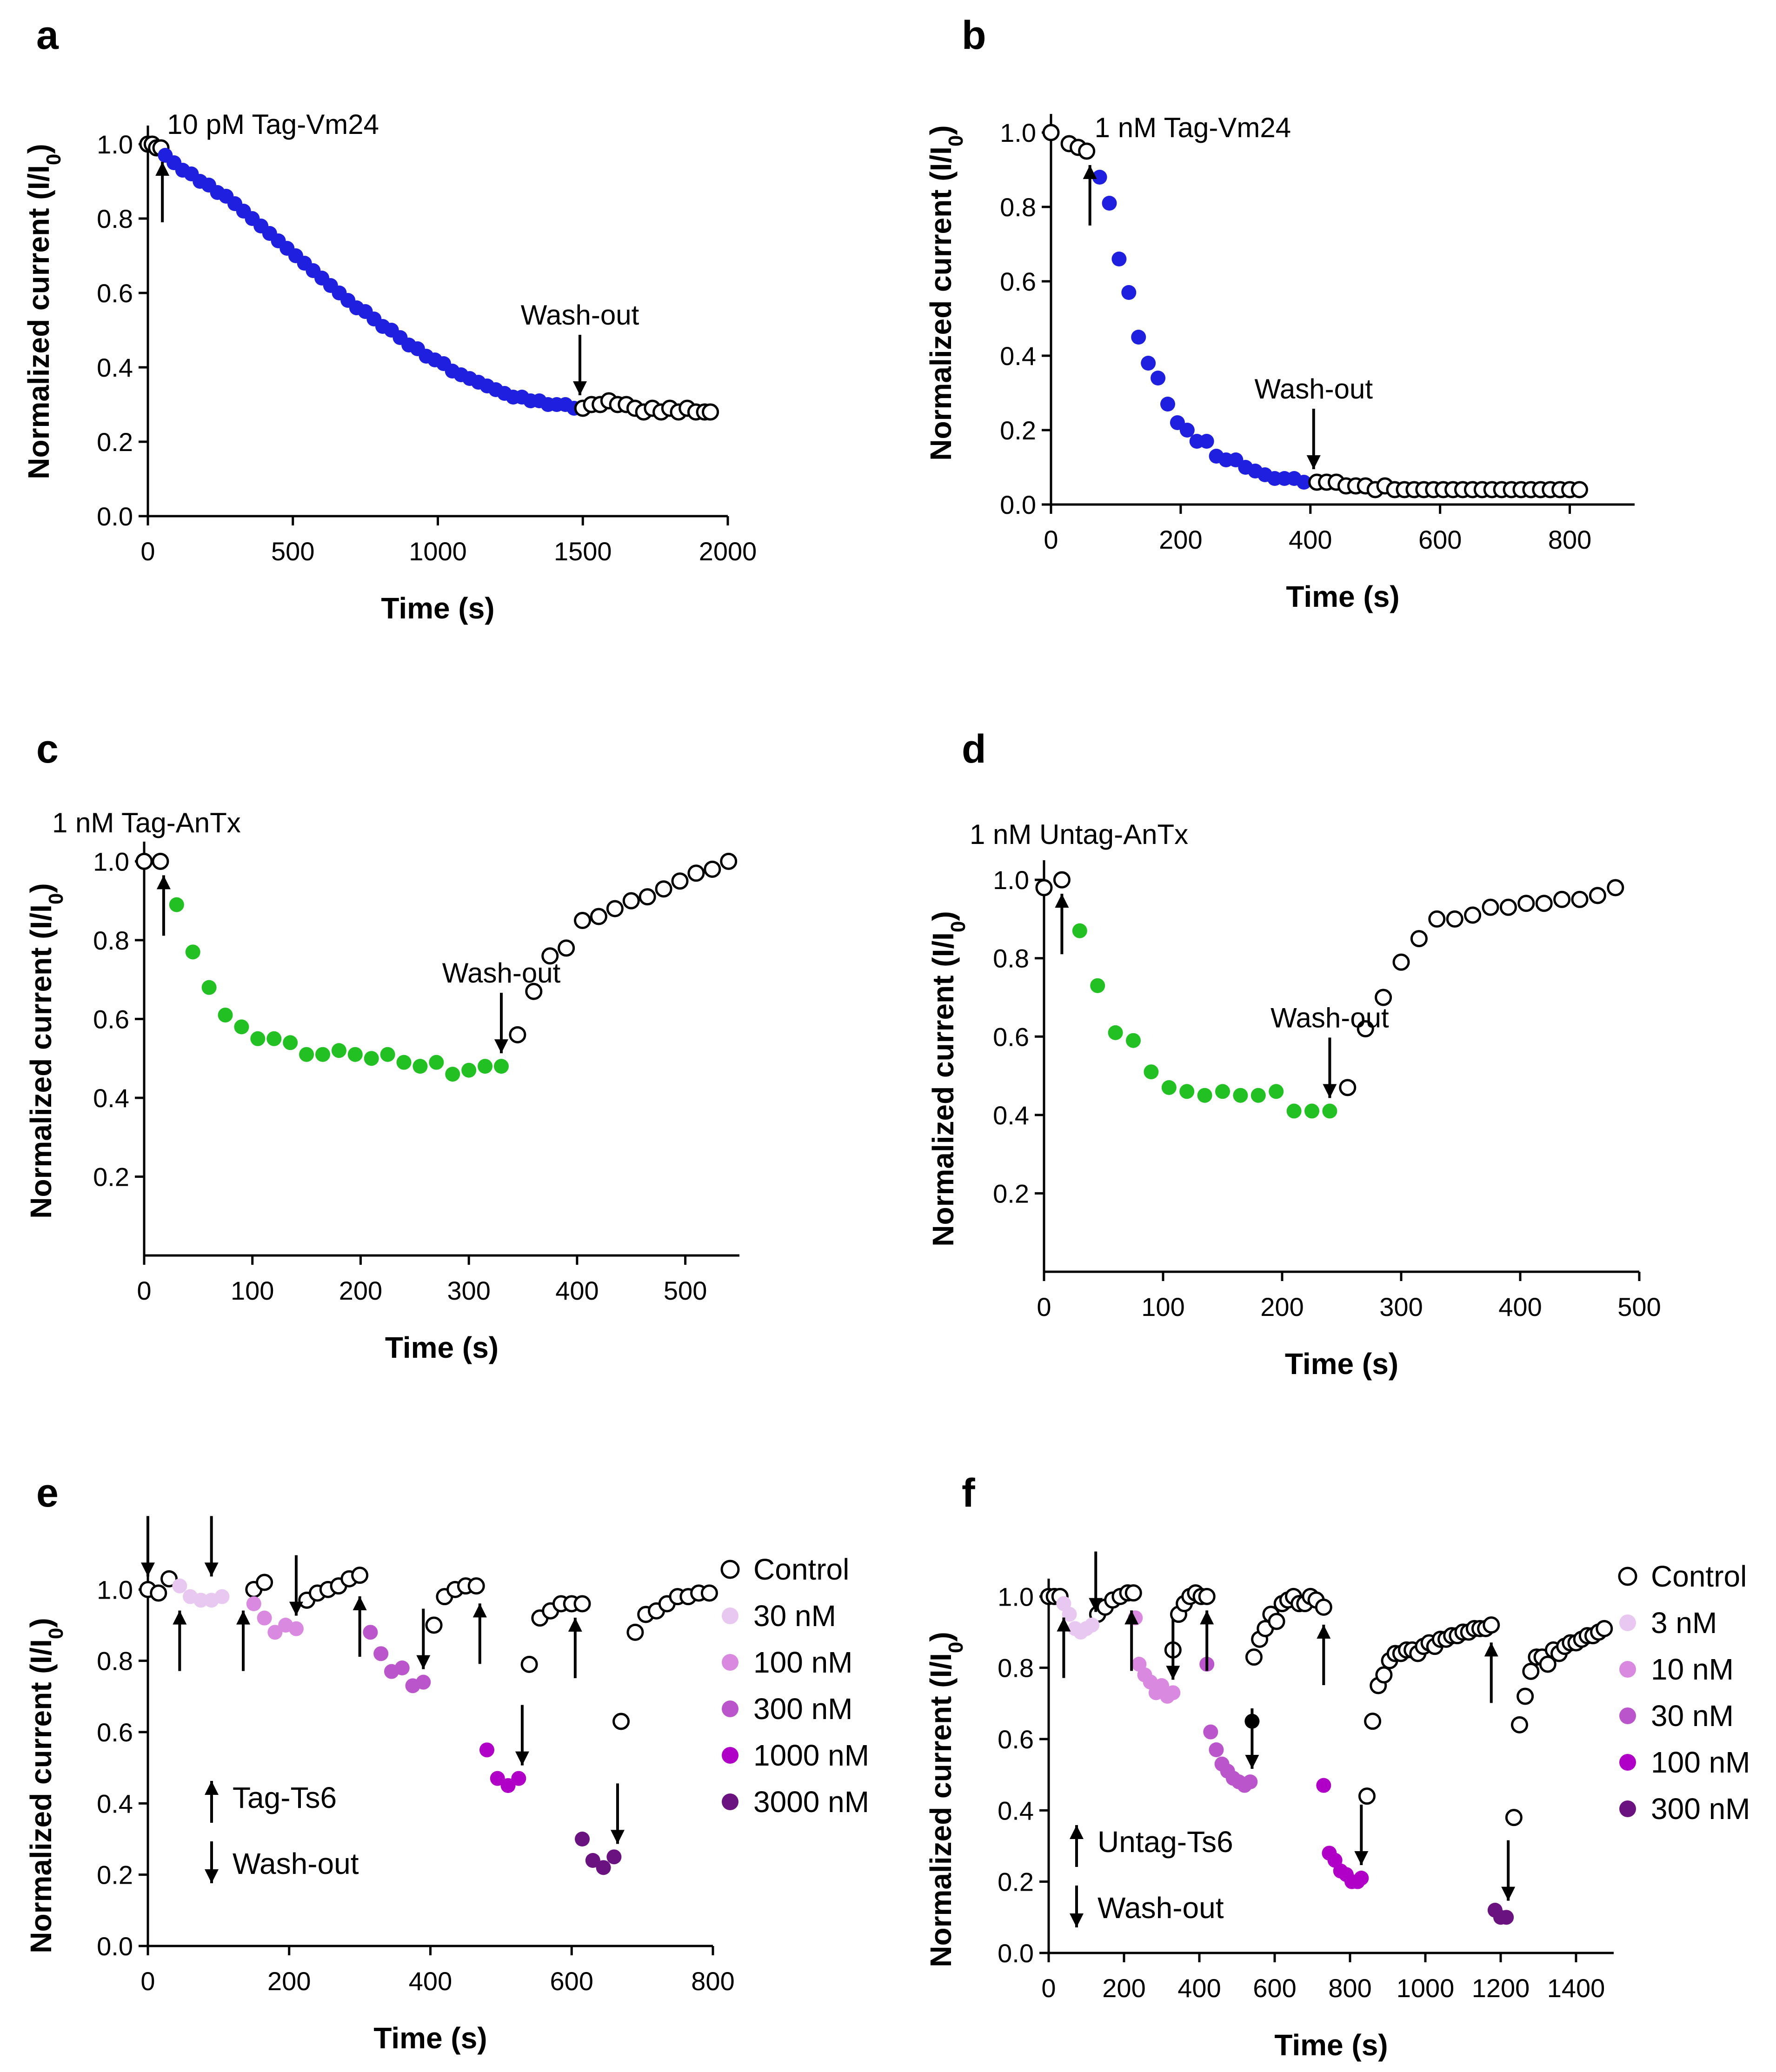 Image resolution: width=1776 pixels, height=2072 pixels. What do you see at coordinates (1342, 596) in the screenshot?
I see `x-axis-title: Time (s)` at bounding box center [1342, 596].